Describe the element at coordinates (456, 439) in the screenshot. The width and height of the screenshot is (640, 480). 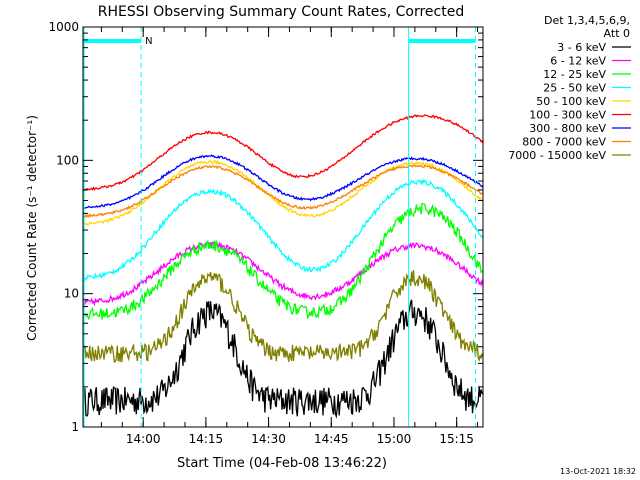
I see `x-tick-label-5: 15:15` at that location.